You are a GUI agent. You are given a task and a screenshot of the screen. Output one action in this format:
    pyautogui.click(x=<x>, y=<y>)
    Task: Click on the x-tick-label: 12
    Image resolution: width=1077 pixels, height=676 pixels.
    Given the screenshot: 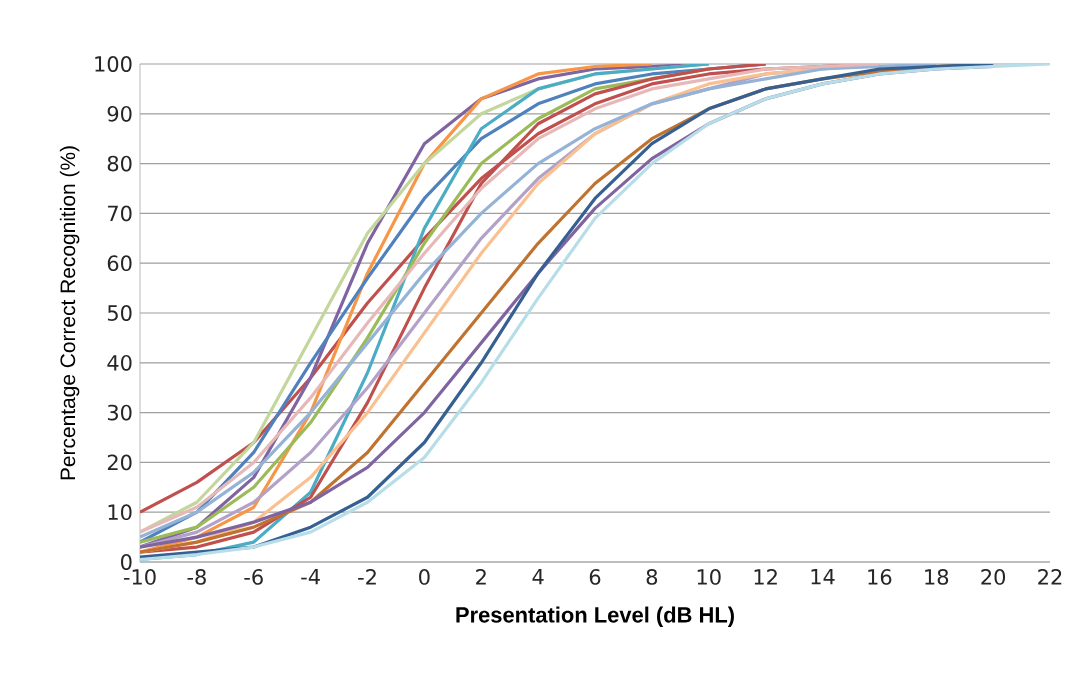 What is the action you would take?
    pyautogui.click(x=765, y=577)
    